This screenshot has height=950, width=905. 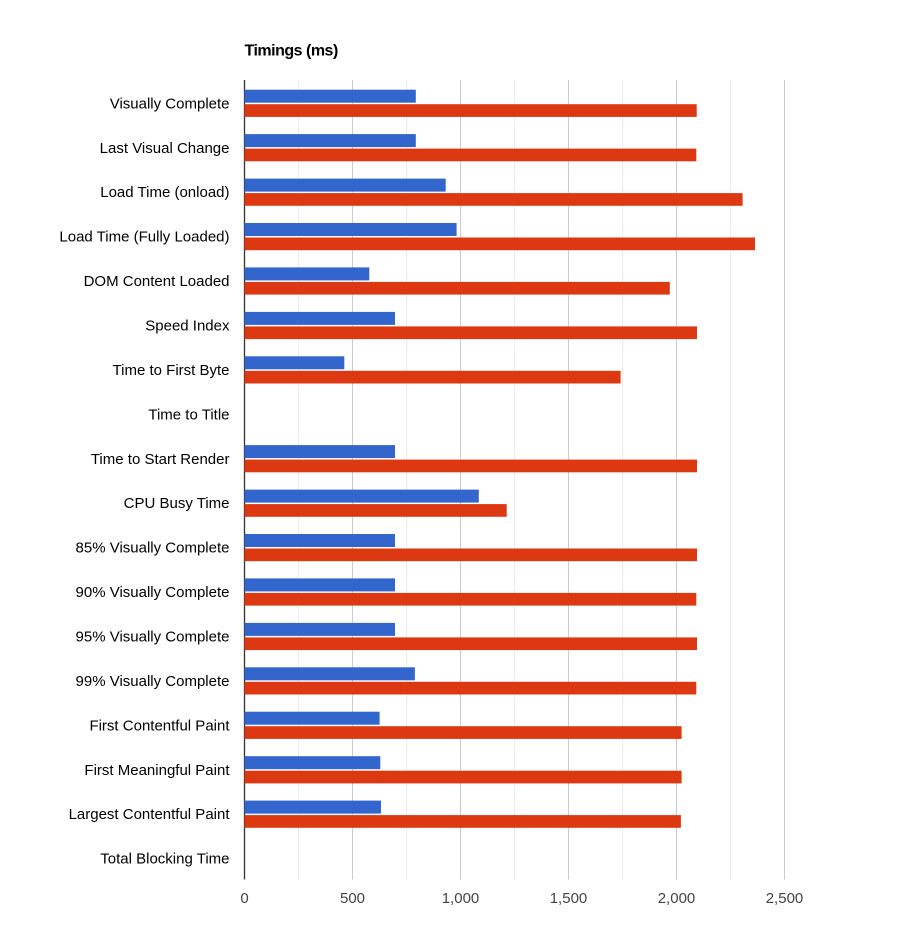 I want to click on svg-text: 500, so click(x=352, y=898).